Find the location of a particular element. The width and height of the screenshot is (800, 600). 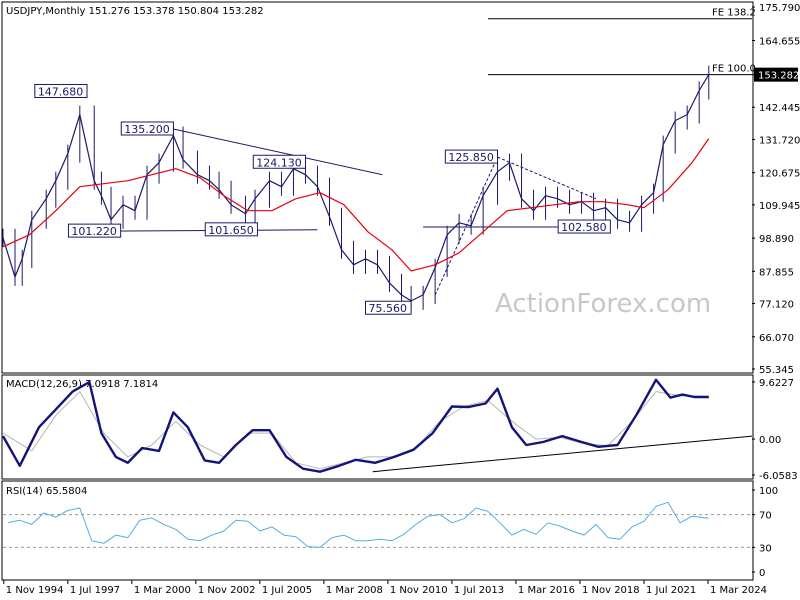

rsi-tick-label: 70 is located at coordinates (765, 516).